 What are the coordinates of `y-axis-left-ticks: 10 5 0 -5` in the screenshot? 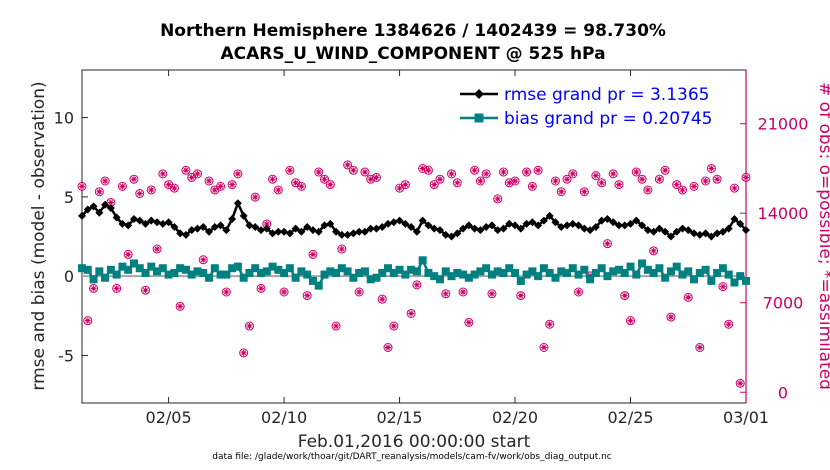 It's located at (71, 237).